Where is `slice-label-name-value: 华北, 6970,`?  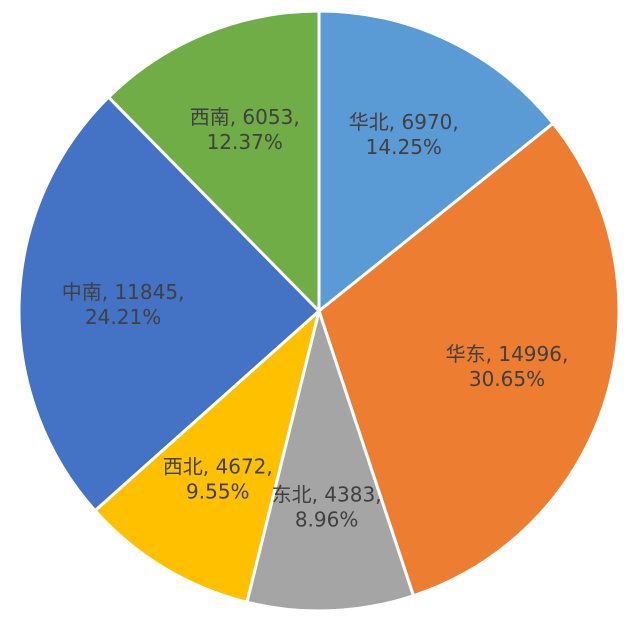
slice-label-name-value: 华北, 6970, is located at coordinates (404, 122).